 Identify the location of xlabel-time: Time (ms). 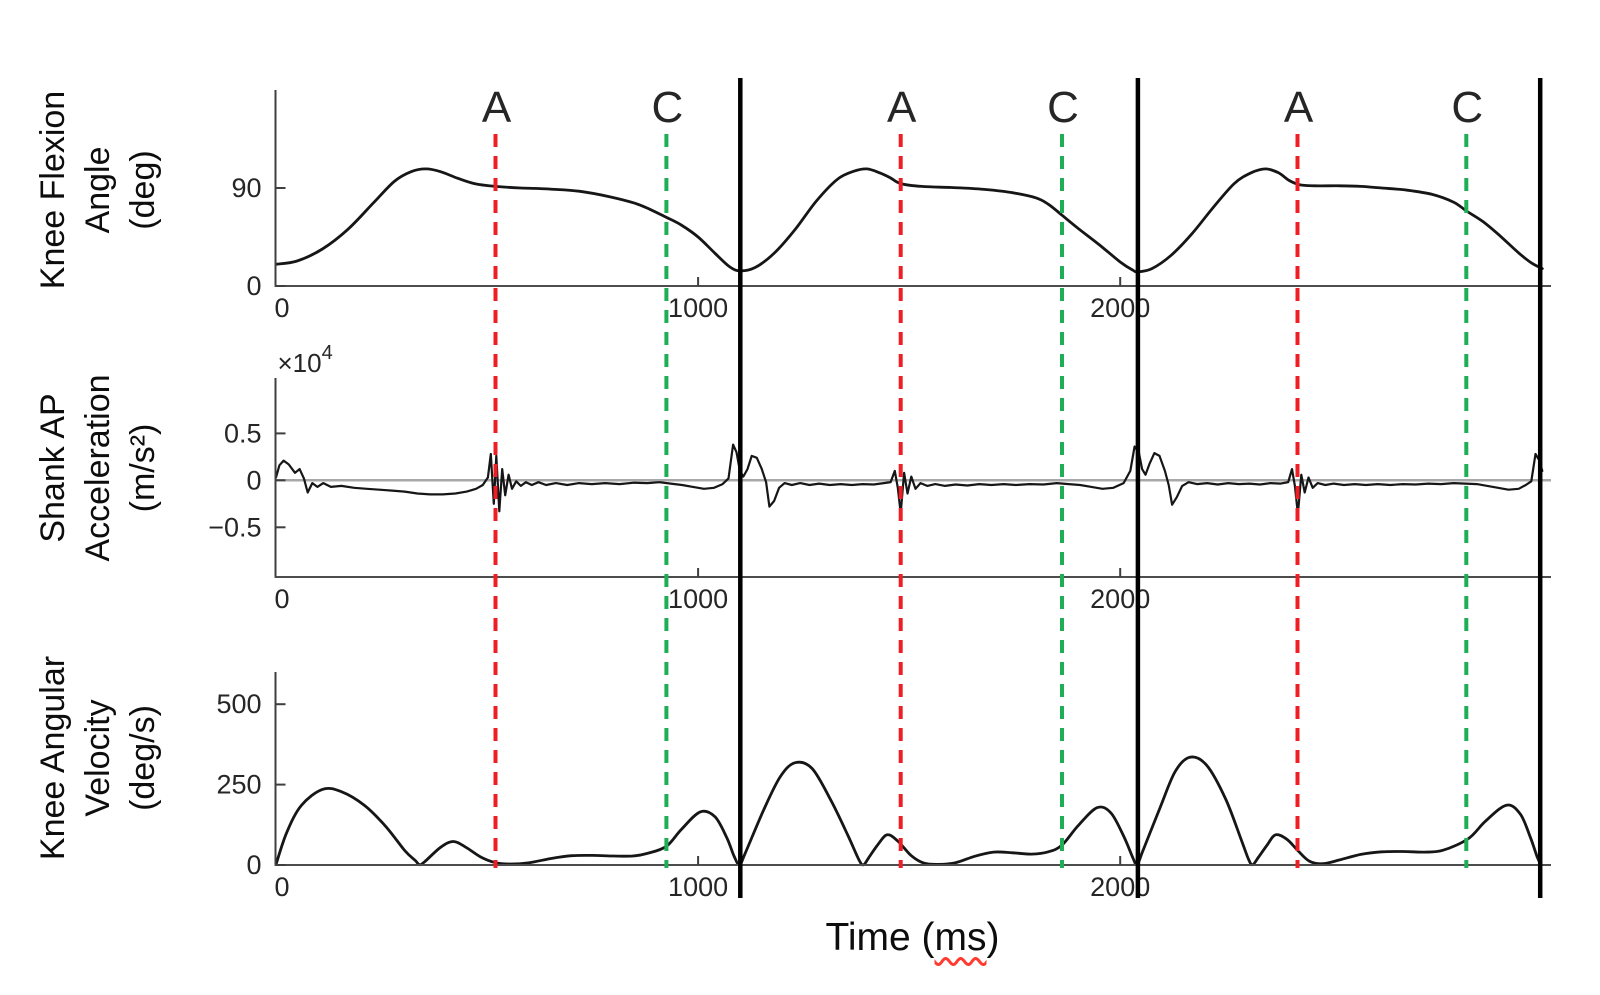
(912, 938).